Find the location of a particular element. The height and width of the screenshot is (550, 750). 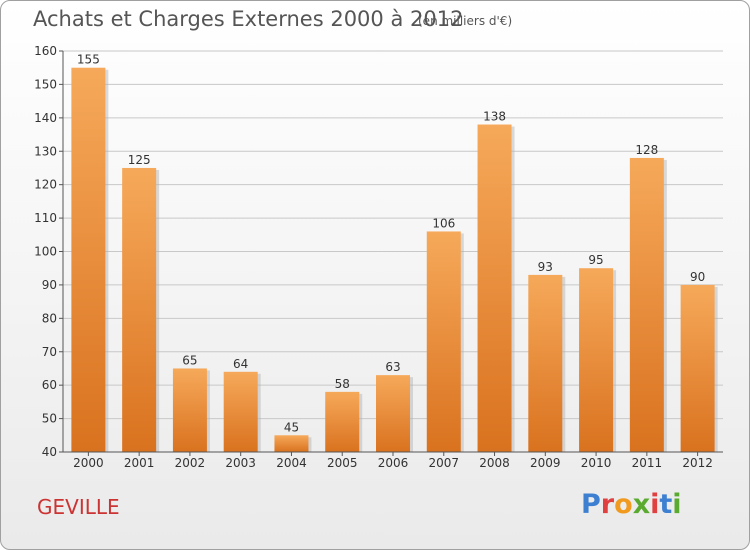

data-label: 64 is located at coordinates (240, 364).